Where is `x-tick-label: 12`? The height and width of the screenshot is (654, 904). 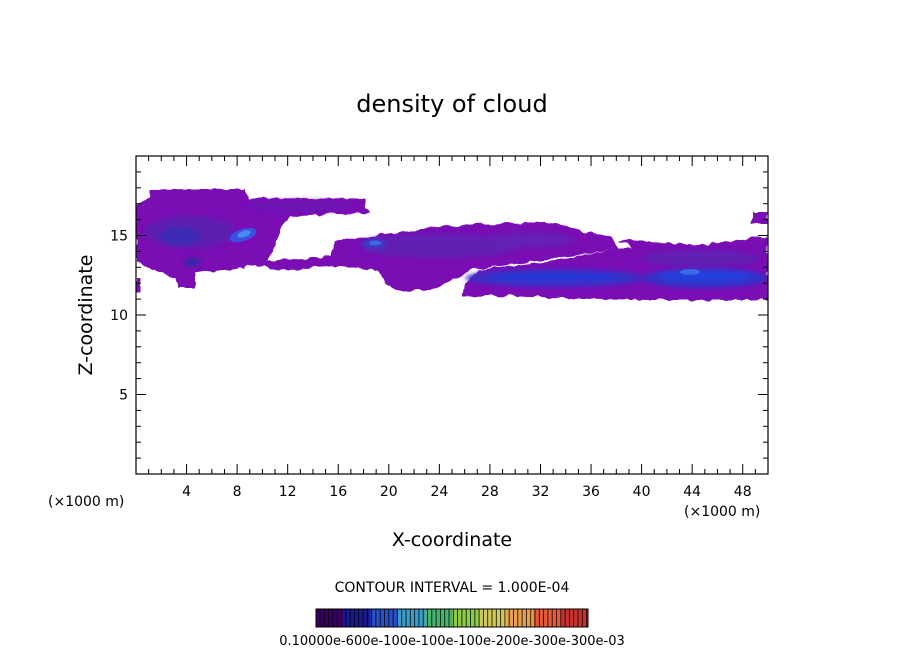 x-tick-label: 12 is located at coordinates (288, 492).